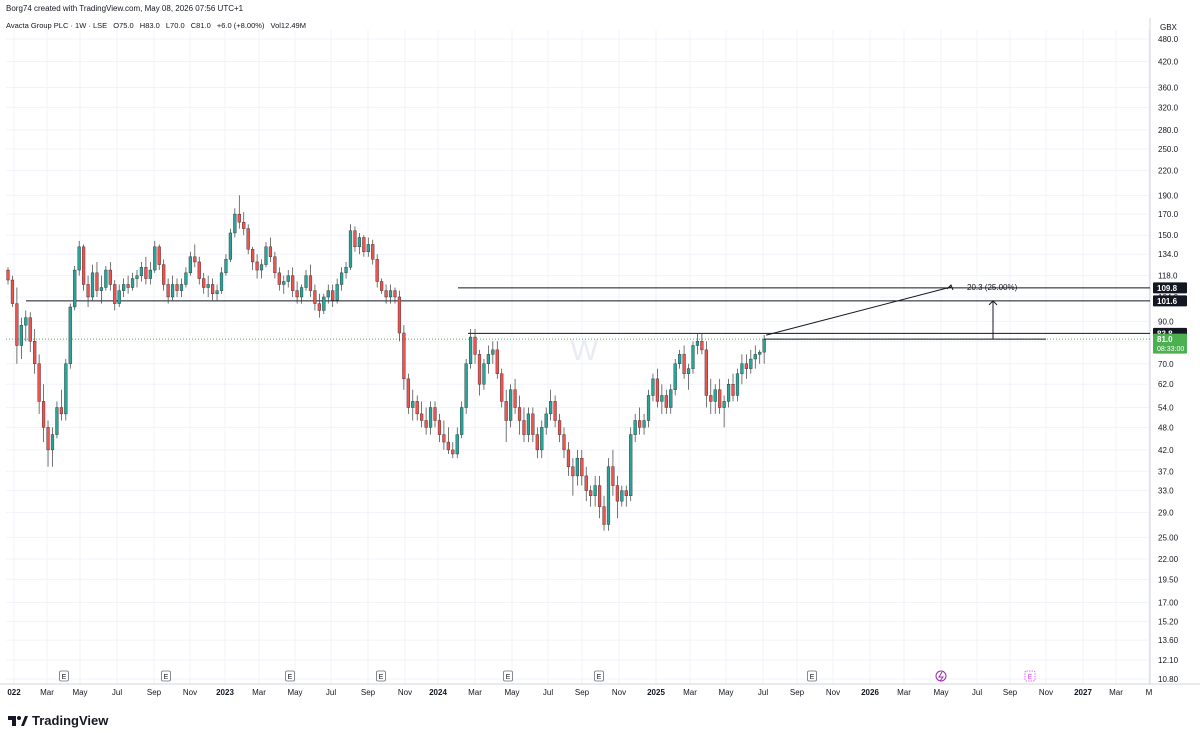 The height and width of the screenshot is (739, 1200). I want to click on symbol-name: Avacta Group PLC · 1W · LSE, so click(57, 25).